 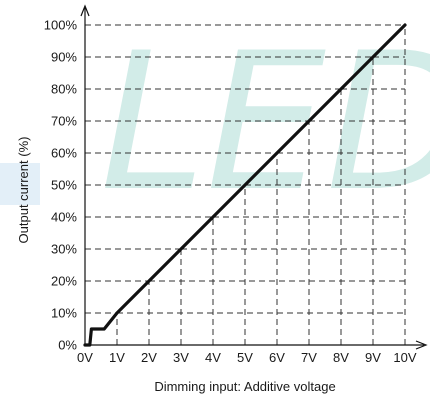 I want to click on y-tick-label: 40%, so click(x=64, y=217).